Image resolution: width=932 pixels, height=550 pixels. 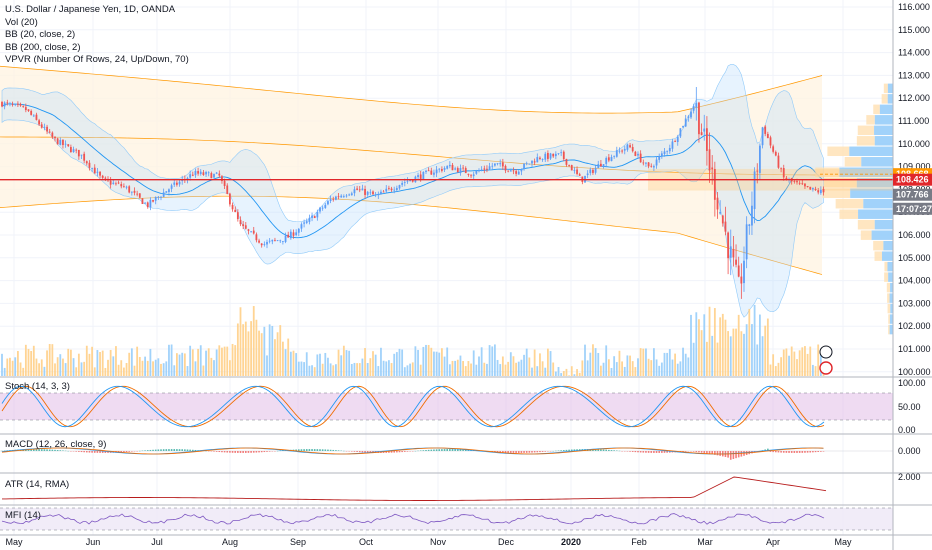 What do you see at coordinates (97, 59) in the screenshot?
I see `legend-vpvr: VPVR (Number Of Rows, 24, Up/Down, 70)` at bounding box center [97, 59].